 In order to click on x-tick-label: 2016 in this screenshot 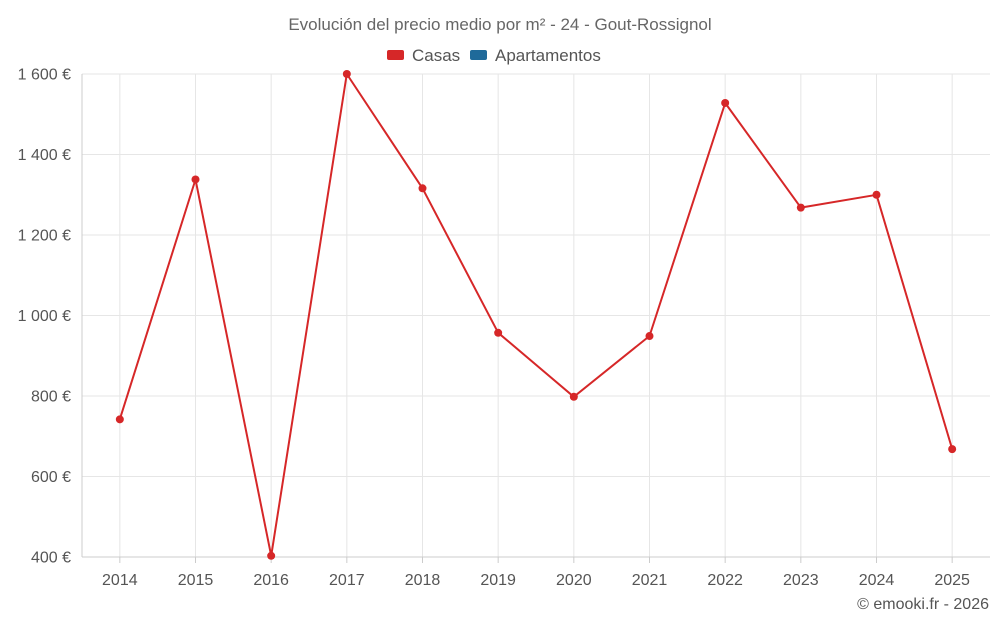, I will do `click(271, 580)`.